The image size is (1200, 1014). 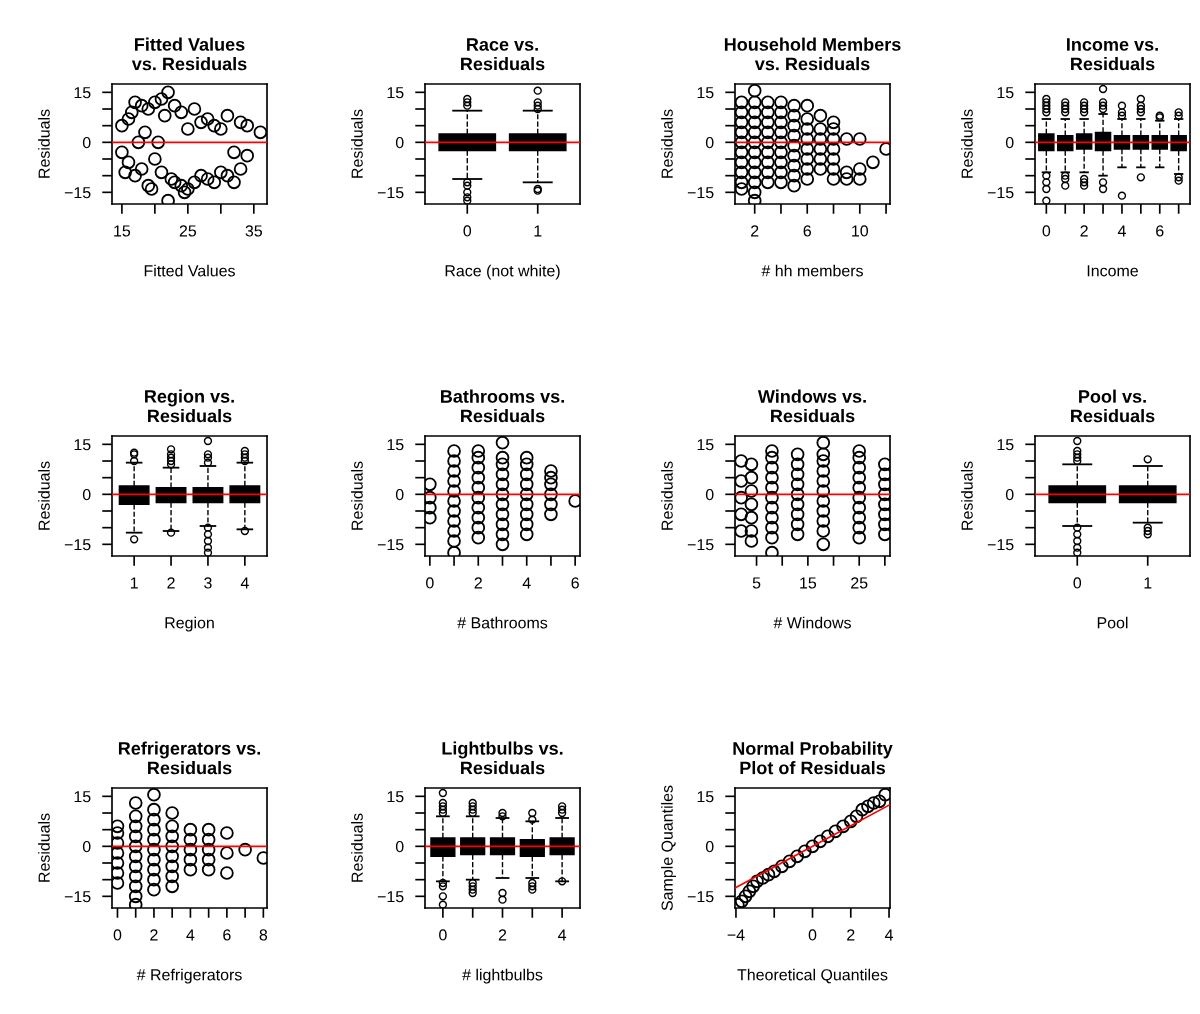 What do you see at coordinates (502, 272) in the screenshot?
I see `x-axis-title: Race (not white)` at bounding box center [502, 272].